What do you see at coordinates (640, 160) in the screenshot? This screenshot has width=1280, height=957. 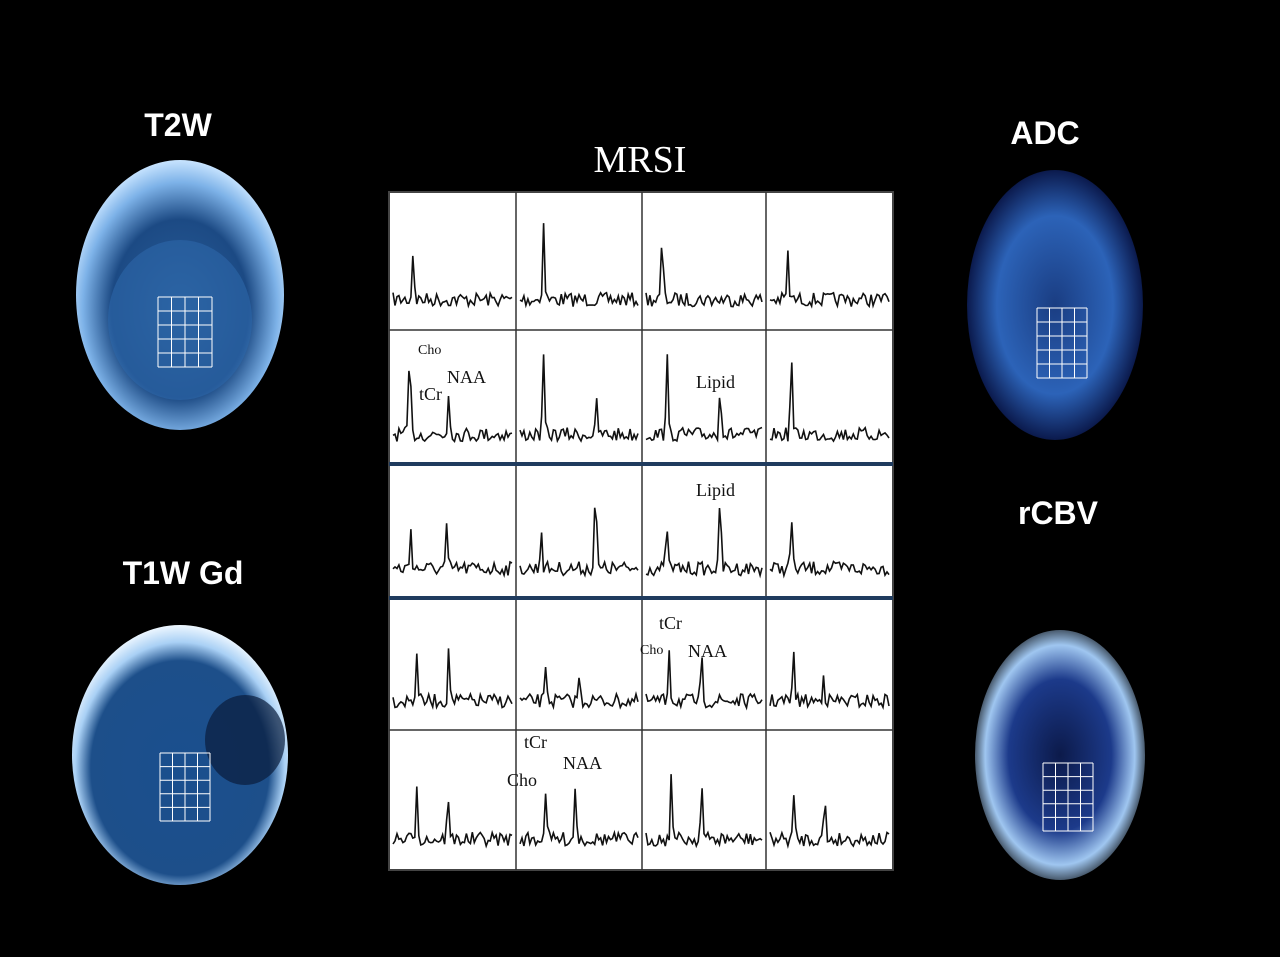 I see `mrsi-title: MRSI` at bounding box center [640, 160].